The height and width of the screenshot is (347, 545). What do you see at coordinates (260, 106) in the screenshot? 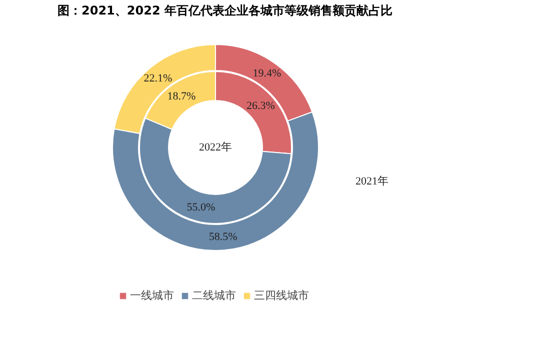
I see `data-label: 26.3%` at bounding box center [260, 106].